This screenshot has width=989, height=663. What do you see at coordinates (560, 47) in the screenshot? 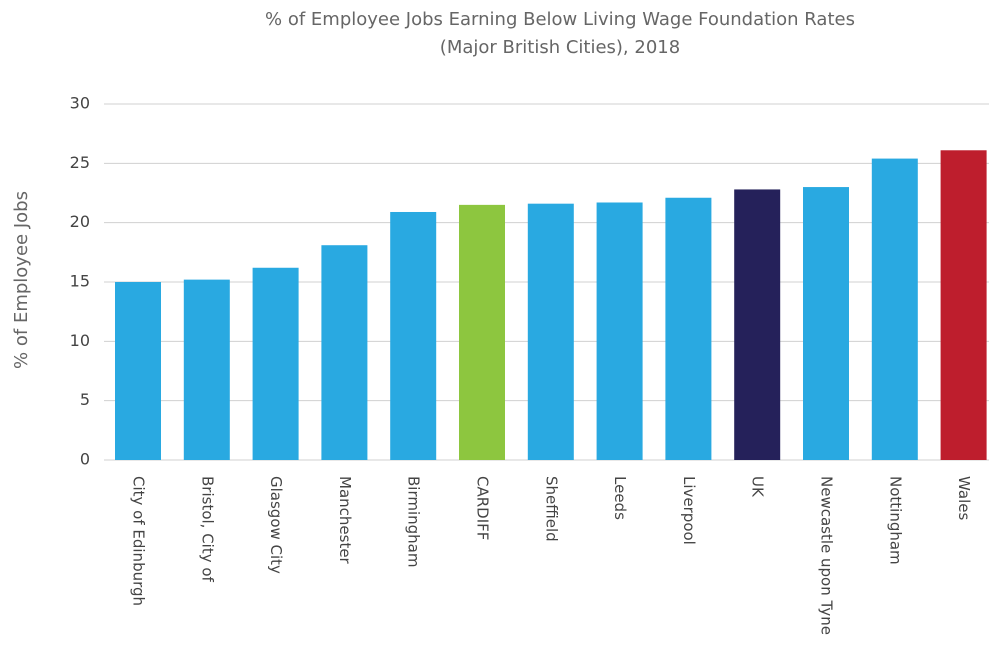
I see `chart-subtitle: (Major British Cities), 2018` at bounding box center [560, 47].